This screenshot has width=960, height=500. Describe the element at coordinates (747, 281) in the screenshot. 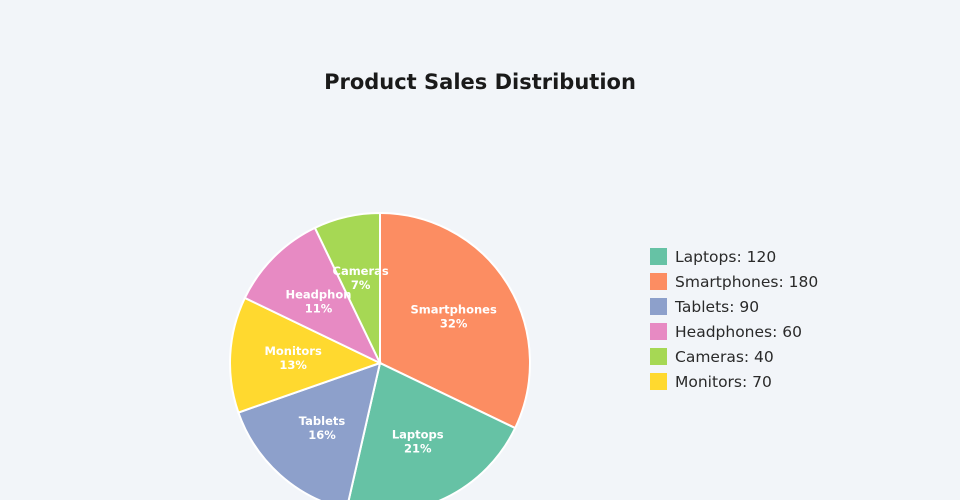

I see `legend-label: Smartphones: 180` at that location.